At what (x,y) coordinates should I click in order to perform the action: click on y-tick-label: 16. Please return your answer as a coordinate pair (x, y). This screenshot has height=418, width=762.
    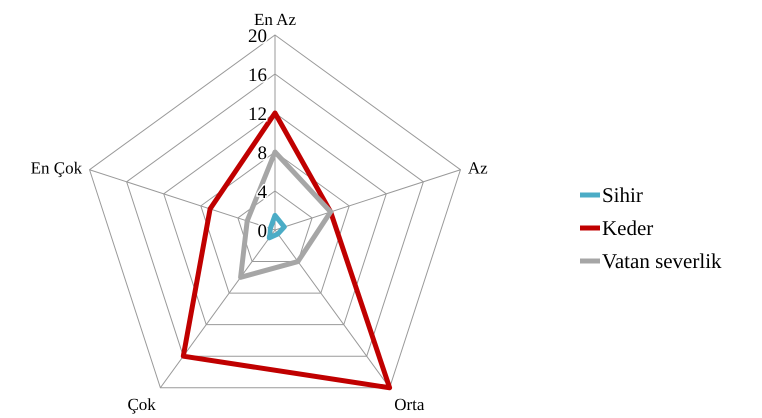
    Looking at the image, I should click on (257, 75).